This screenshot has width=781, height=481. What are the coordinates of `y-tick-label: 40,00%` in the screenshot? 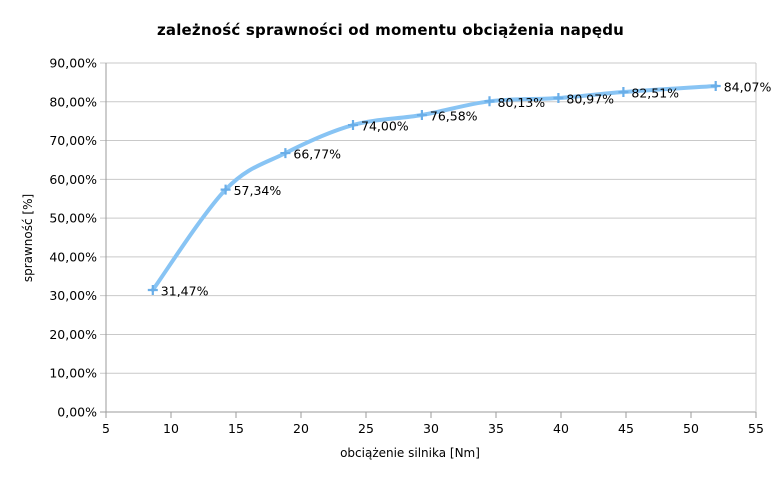 It's located at (73, 256).